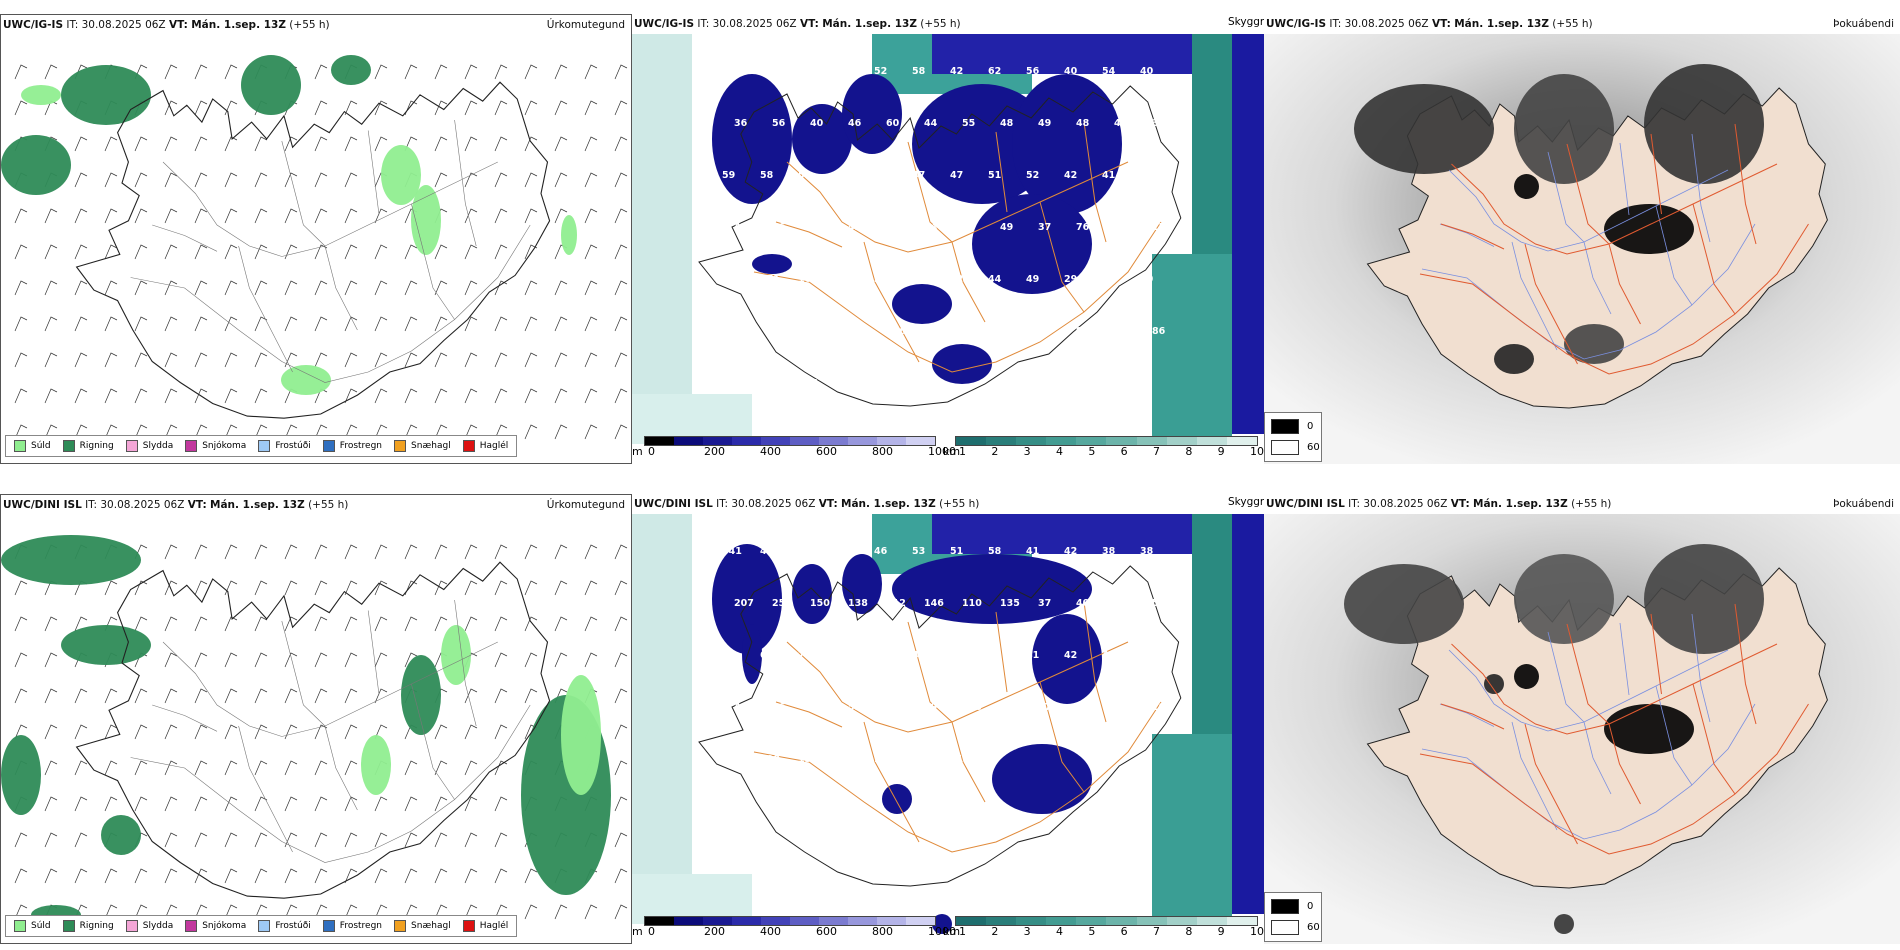  I want to click on legend-label: Súld, so click(41, 446).